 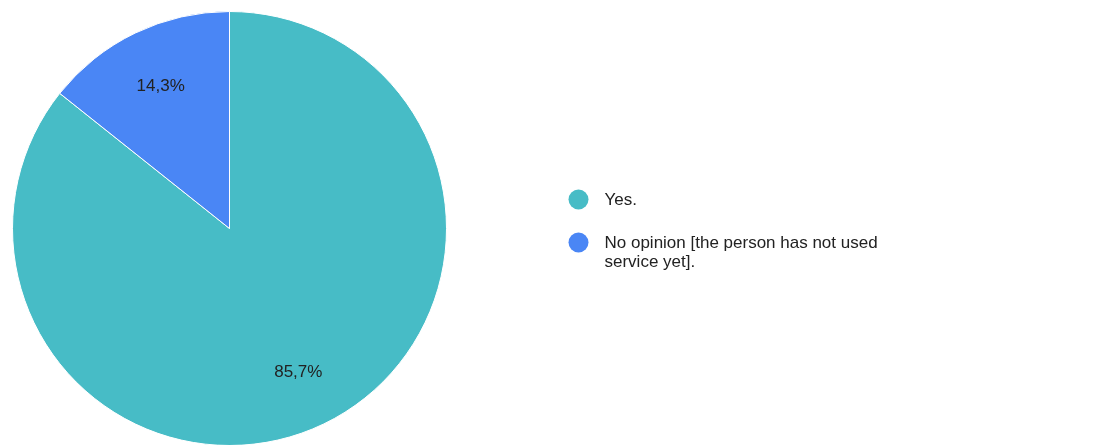 I want to click on data-label: 14,3%, so click(x=160, y=86).